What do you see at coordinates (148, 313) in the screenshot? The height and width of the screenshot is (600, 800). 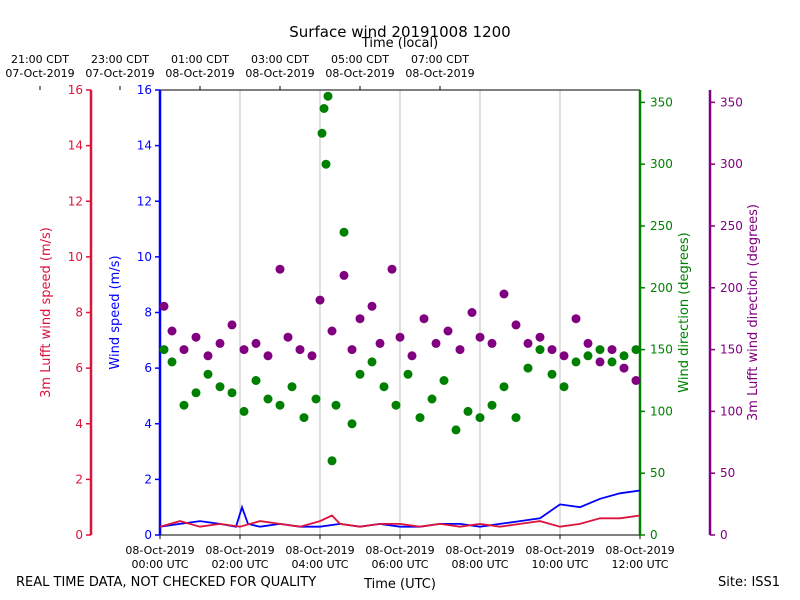 I see `y-tick-label: 8` at bounding box center [148, 313].